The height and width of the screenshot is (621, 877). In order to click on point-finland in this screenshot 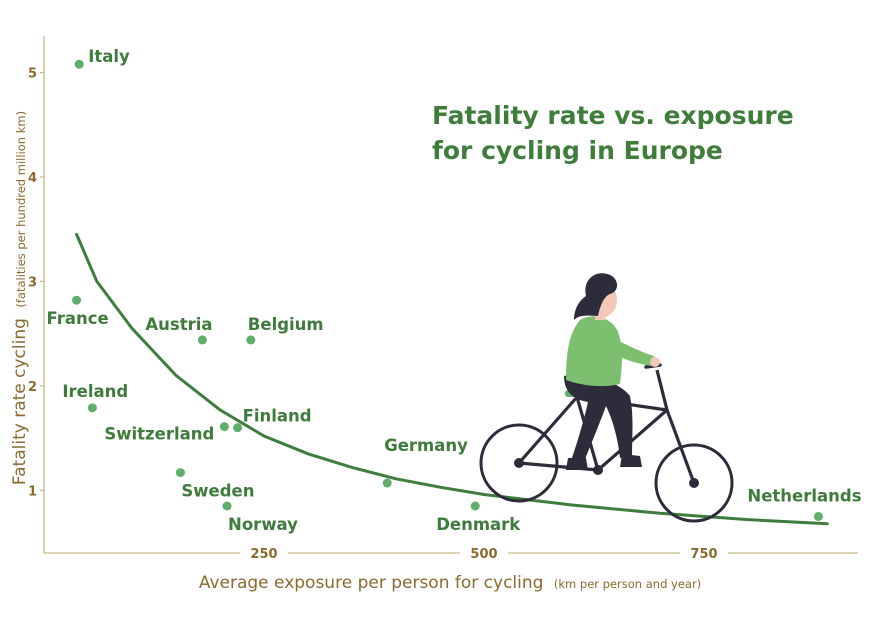, I will do `click(238, 428)`.